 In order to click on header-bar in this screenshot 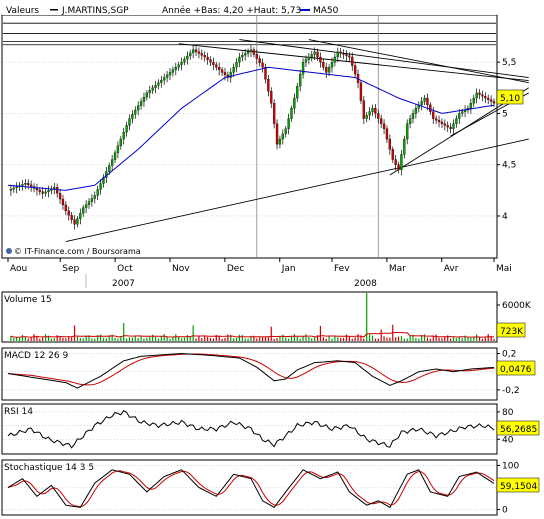, I will do `click(249, 9)`.